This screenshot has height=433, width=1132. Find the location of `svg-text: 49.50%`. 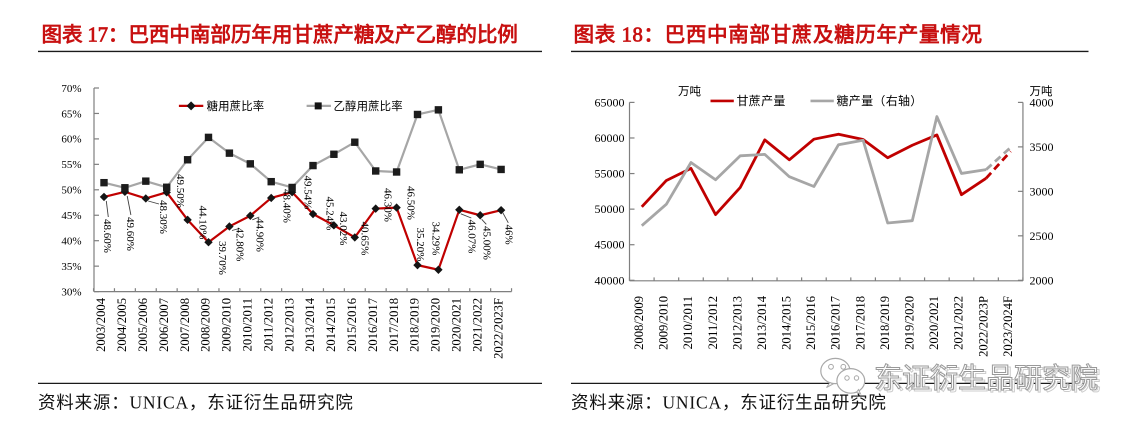

svg-text: 49.50% is located at coordinates (180, 191).